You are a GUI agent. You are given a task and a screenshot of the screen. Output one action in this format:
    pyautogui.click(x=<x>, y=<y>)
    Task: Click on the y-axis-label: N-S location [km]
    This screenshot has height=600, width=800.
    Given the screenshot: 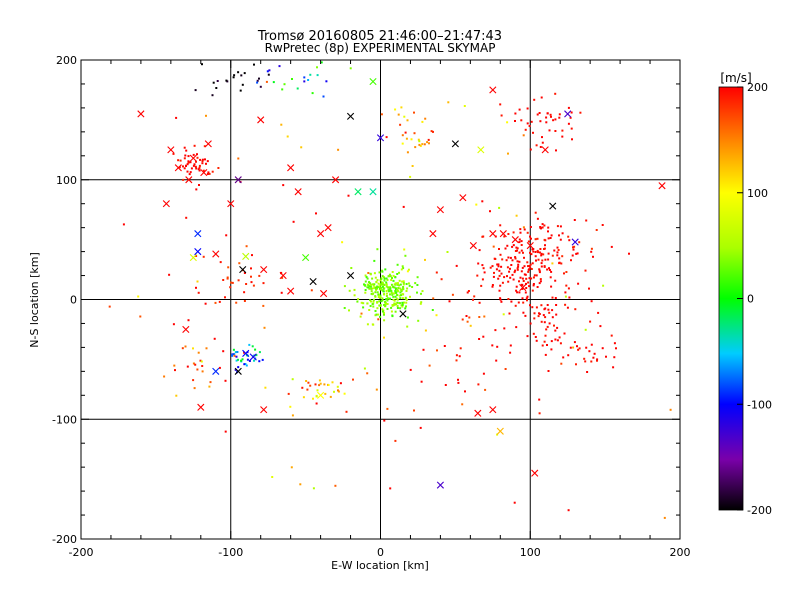 What is the action you would take?
    pyautogui.click(x=34, y=300)
    